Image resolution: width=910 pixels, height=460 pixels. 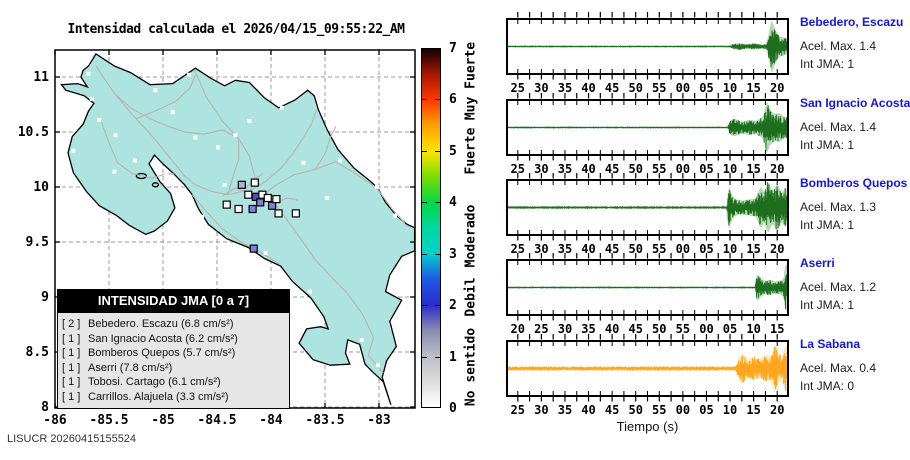 I want to click on legend-station-entry: Carrillos. Alajuela (3.3 cm/s²), so click(x=158, y=396).